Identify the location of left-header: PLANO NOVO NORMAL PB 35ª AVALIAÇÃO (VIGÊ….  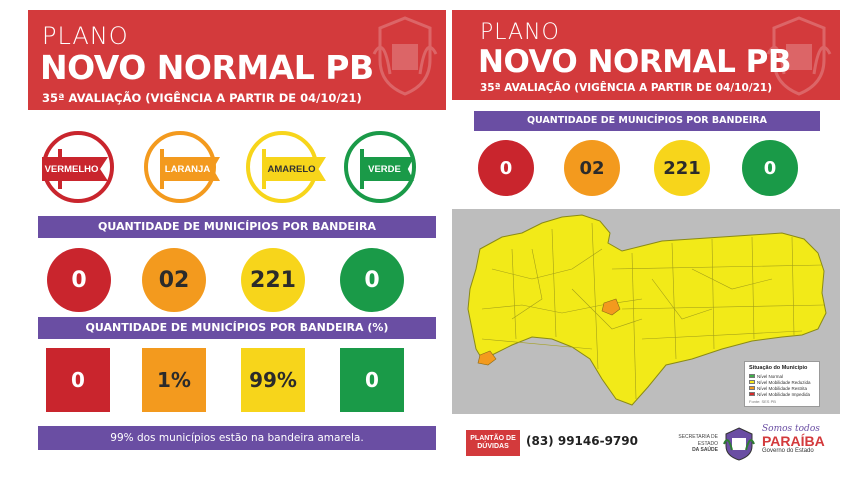
(237, 60).